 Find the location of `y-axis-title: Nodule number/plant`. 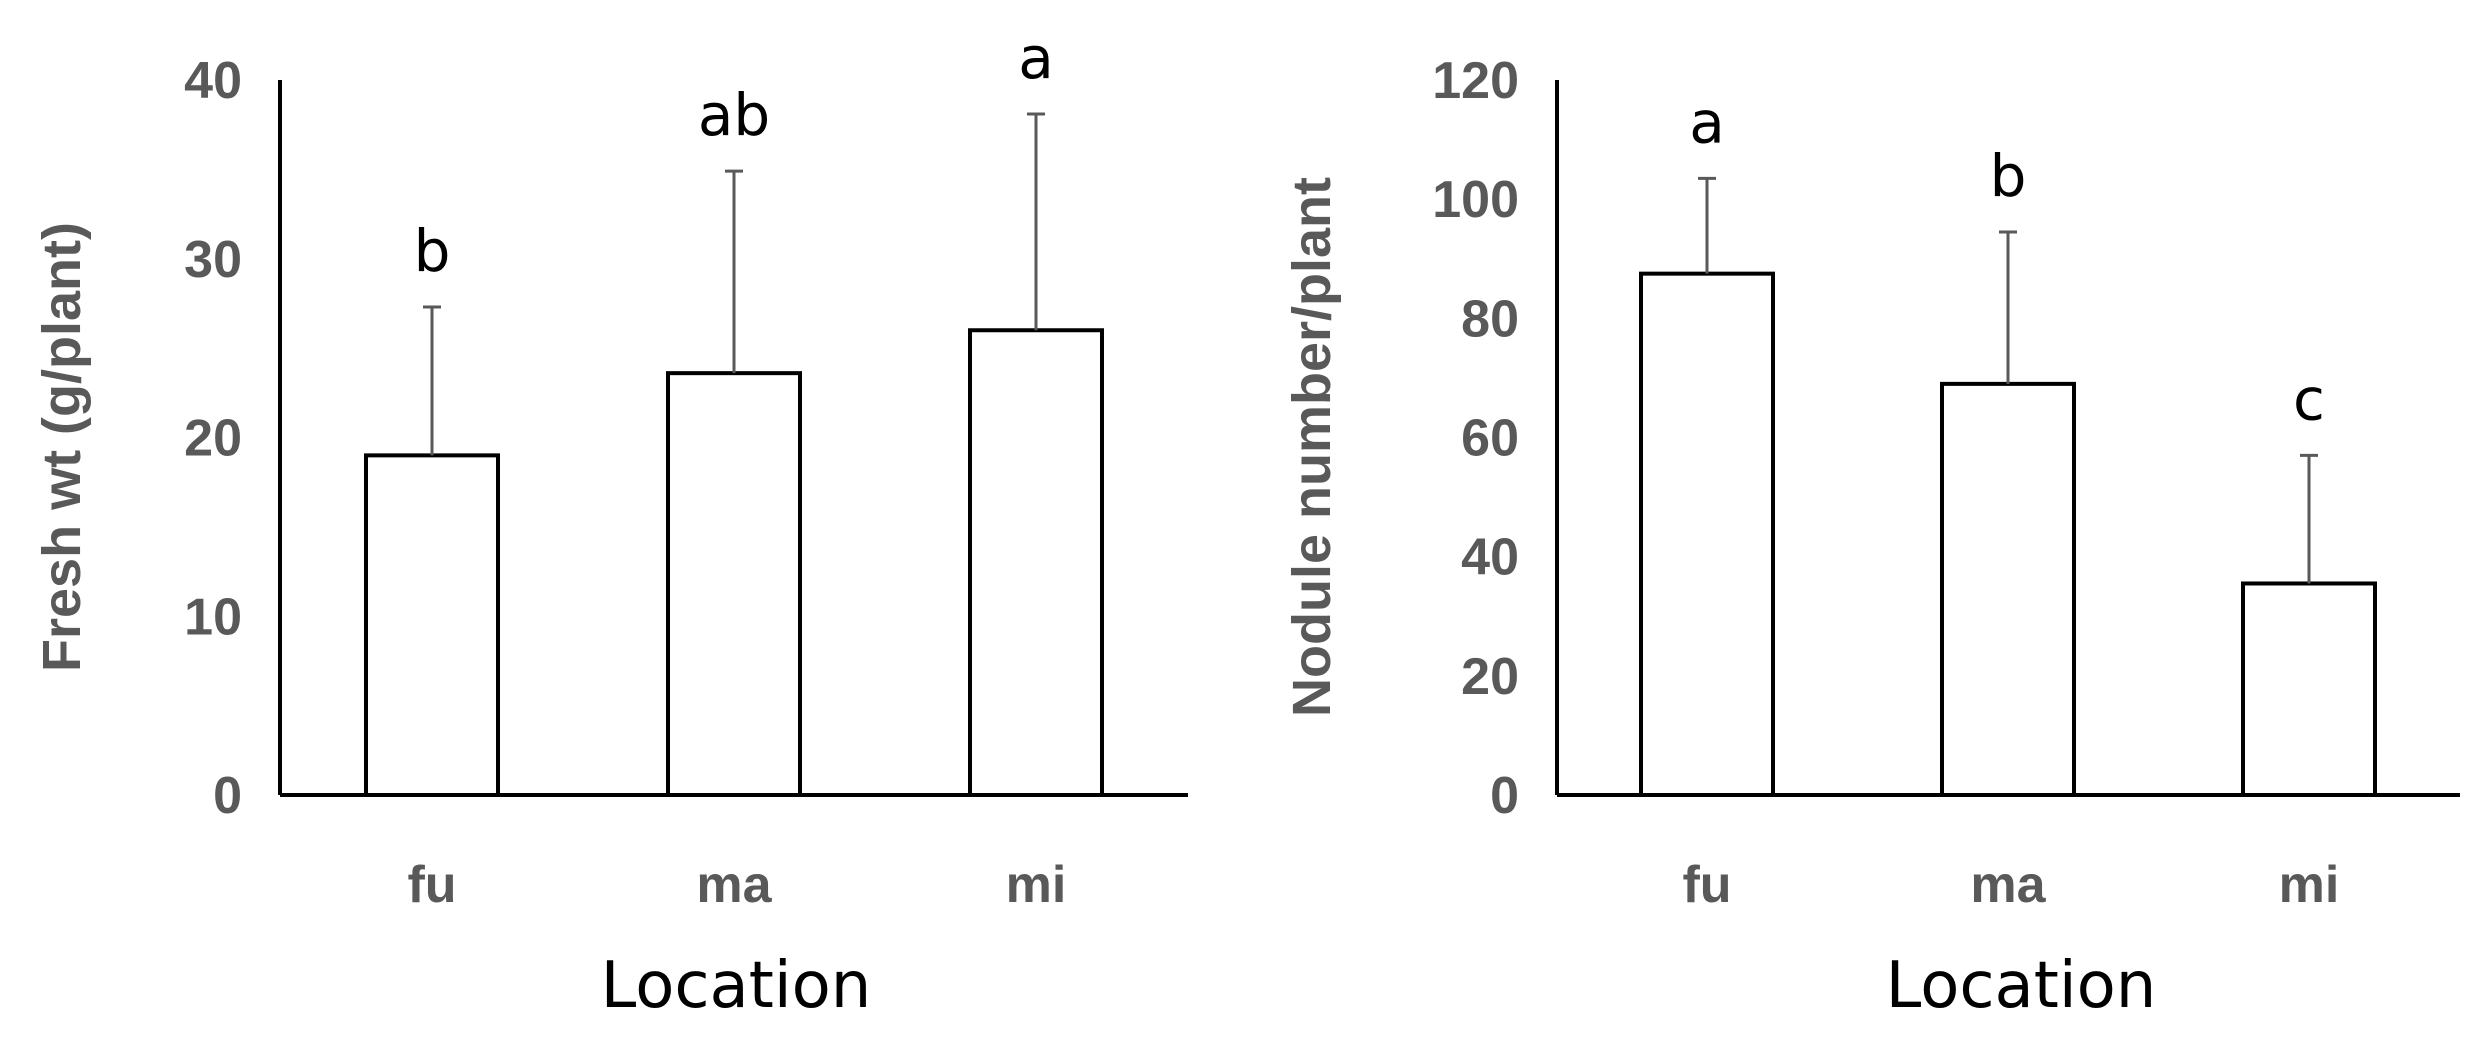

y-axis-title: Nodule number/plant is located at coordinates (1312, 447).